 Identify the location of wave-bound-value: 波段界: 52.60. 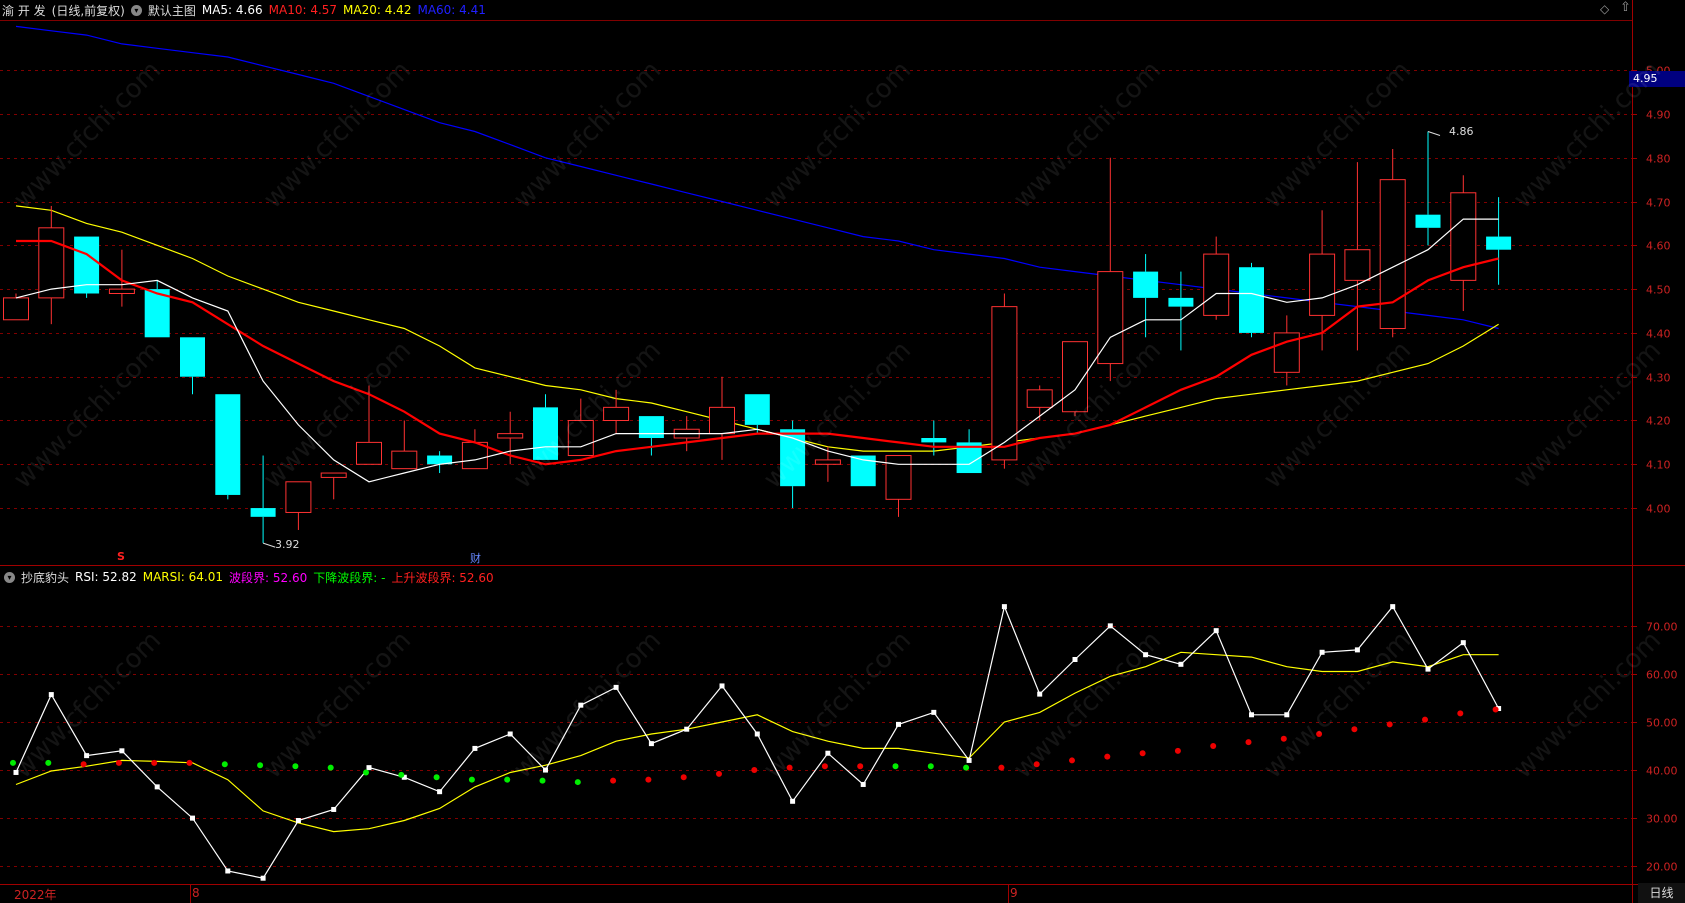
(268, 577).